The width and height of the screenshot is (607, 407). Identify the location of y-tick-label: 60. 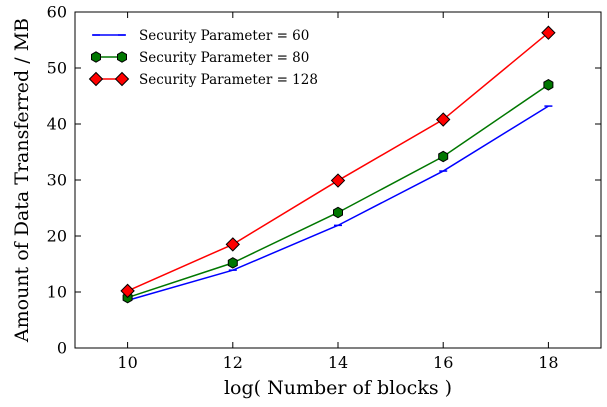
(57, 12).